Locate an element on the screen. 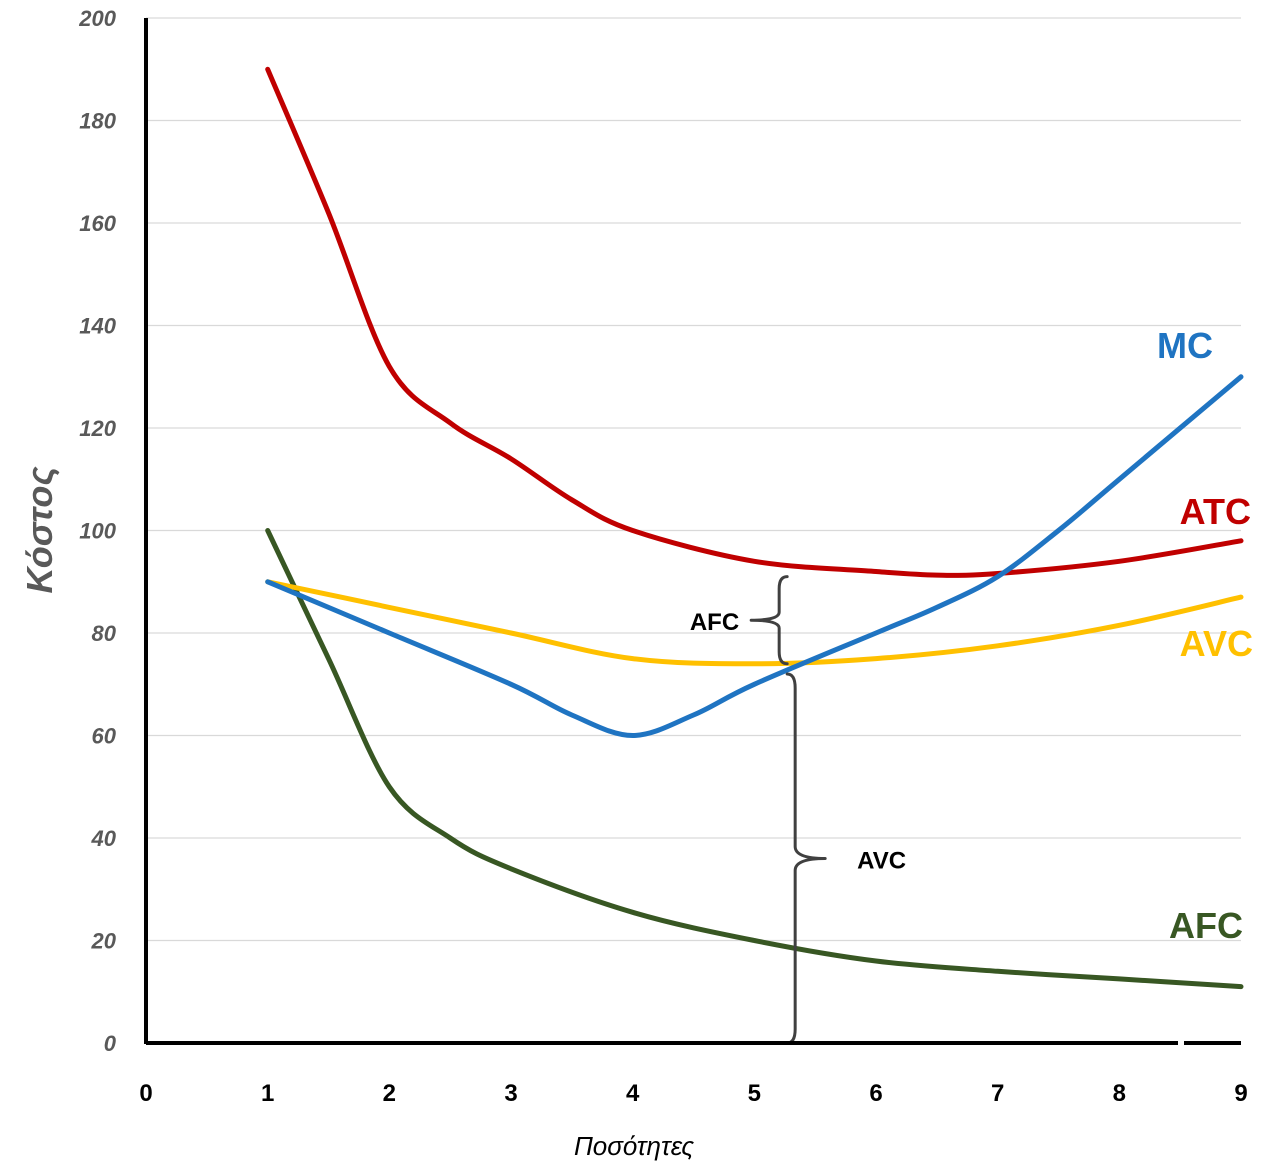 The width and height of the screenshot is (1263, 1167). x-tick-label: 5 is located at coordinates (754, 1093).